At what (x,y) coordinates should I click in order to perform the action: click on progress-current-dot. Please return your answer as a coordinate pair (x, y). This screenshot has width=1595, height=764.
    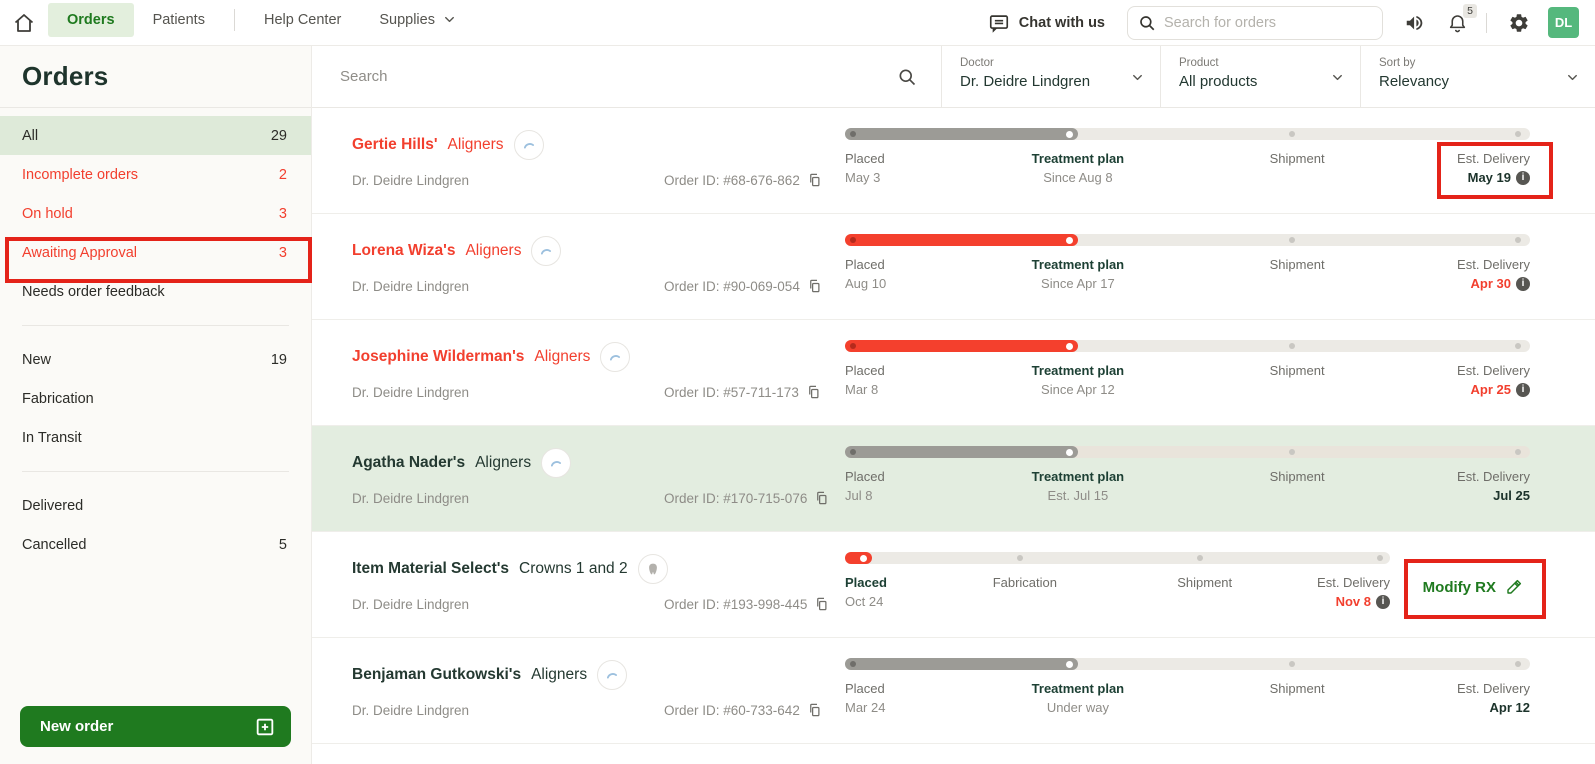
    Looking at the image, I should click on (1069, 240).